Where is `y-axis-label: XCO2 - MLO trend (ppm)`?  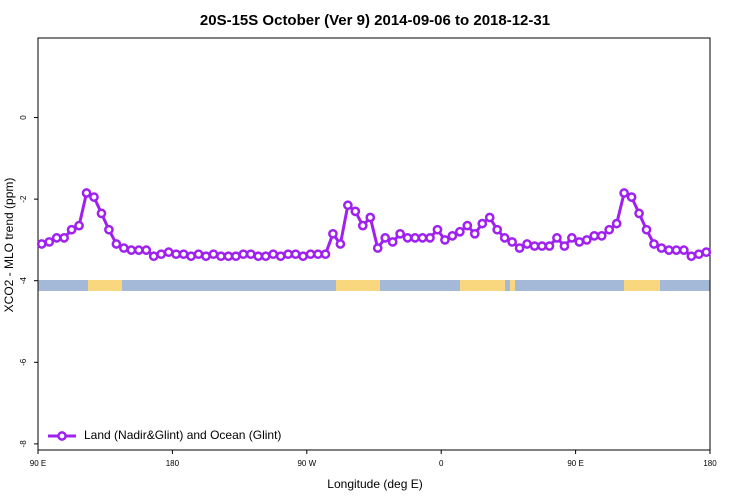
y-axis-label: XCO2 - MLO trend (ppm) is located at coordinates (9, 245).